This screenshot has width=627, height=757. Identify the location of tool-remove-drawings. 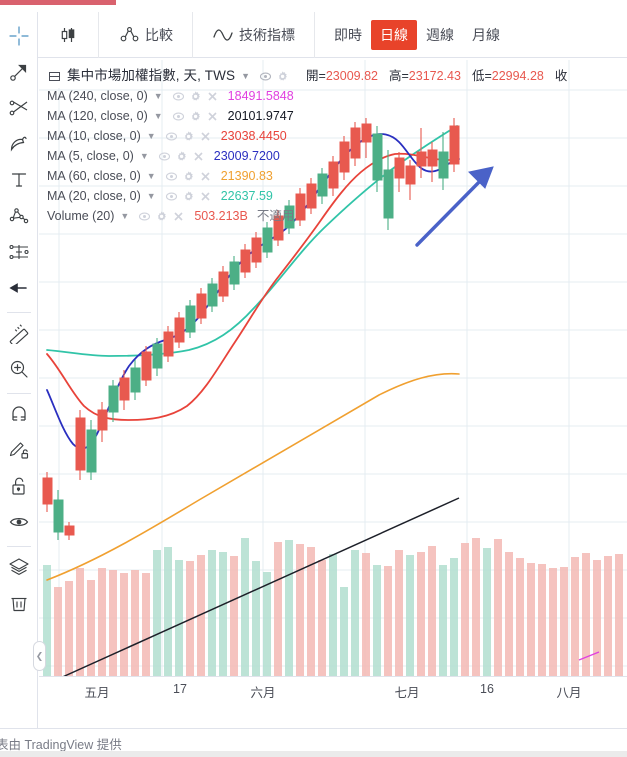
(19, 605).